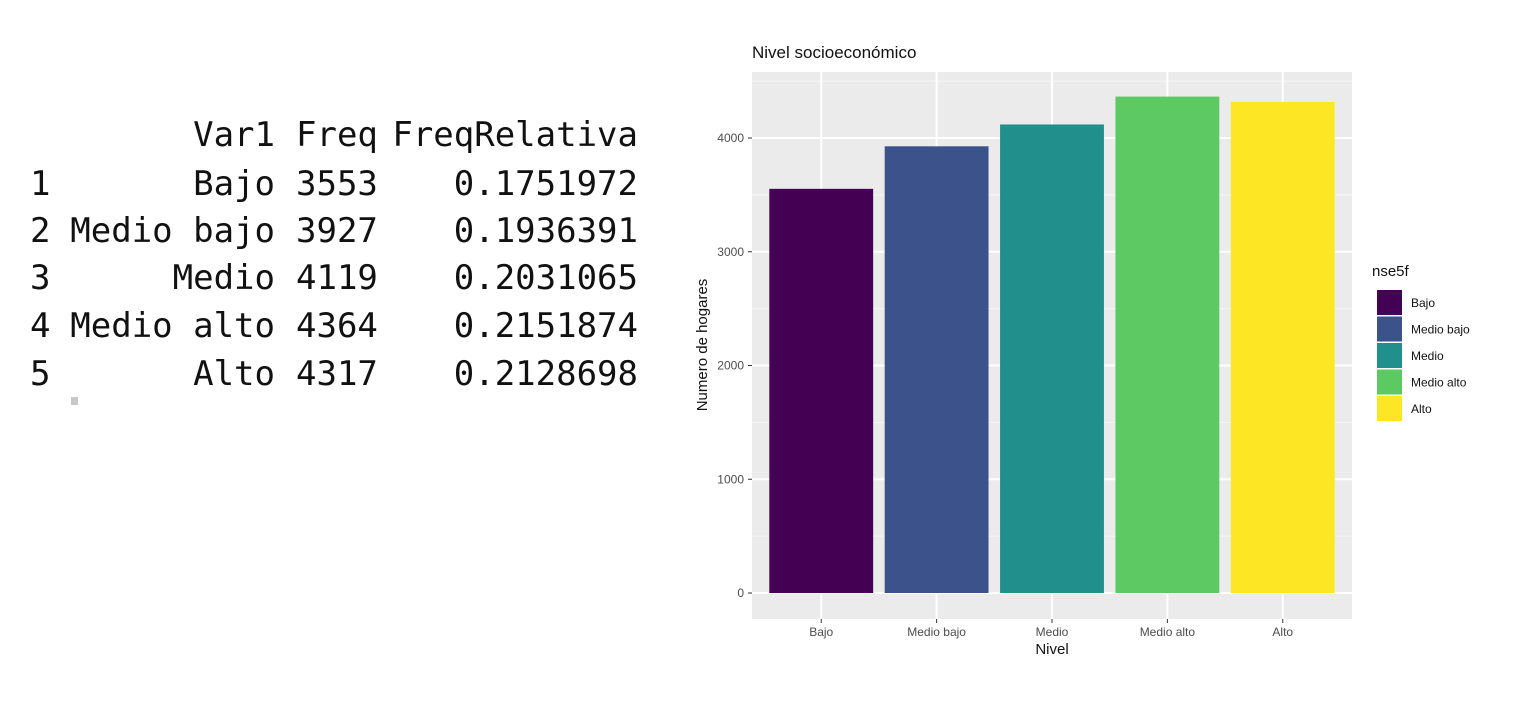 The image size is (1524, 702). Describe the element at coordinates (730, 479) in the screenshot. I see `y-tick-label: 1000` at that location.